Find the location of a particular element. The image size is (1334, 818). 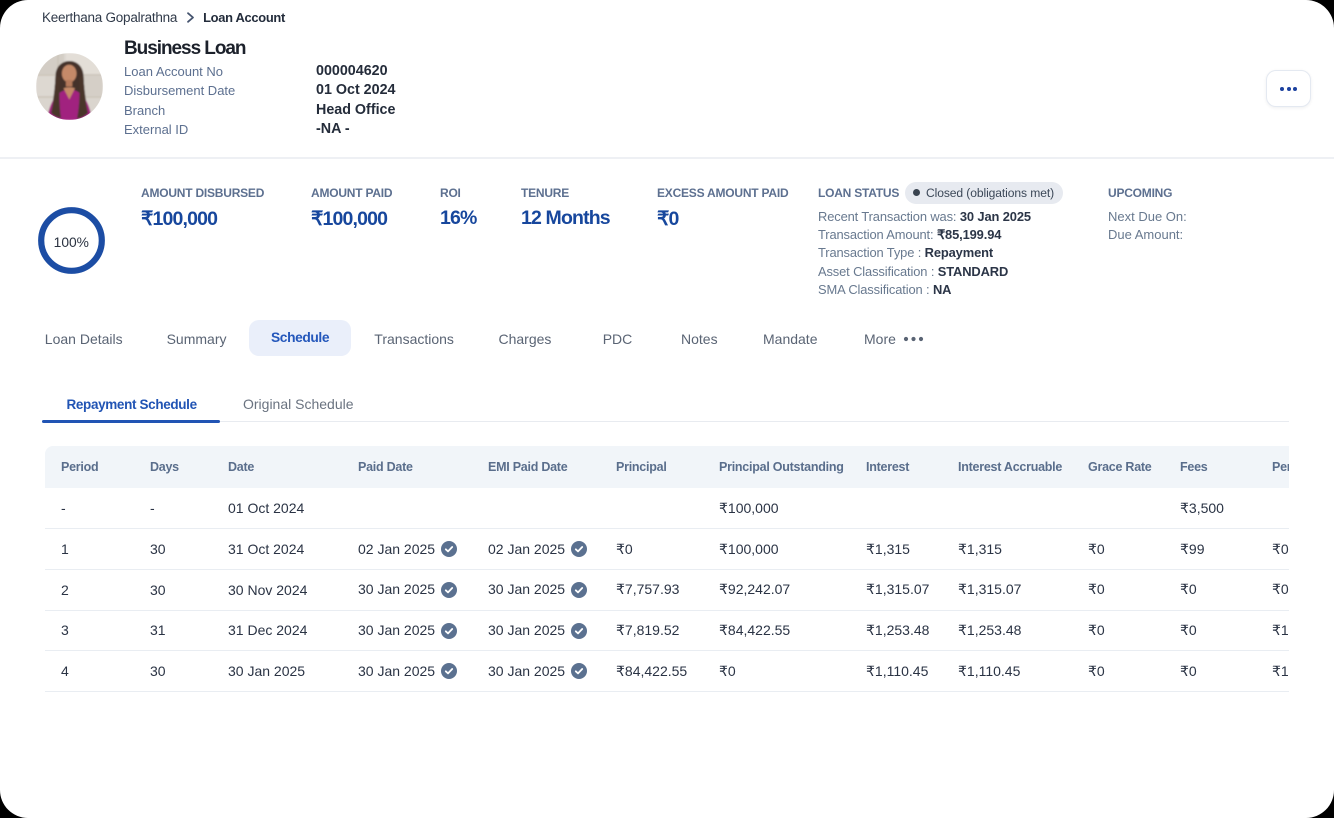

svg-text: 100% is located at coordinates (70, 242).